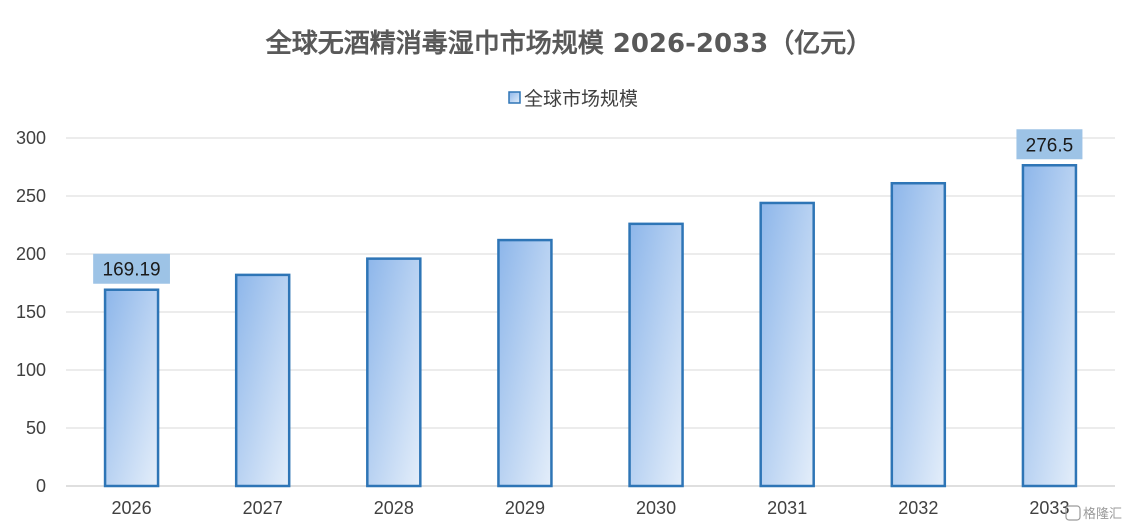 This screenshot has height=532, width=1139. What do you see at coordinates (525, 363) in the screenshot?
I see `bar-2029` at bounding box center [525, 363].